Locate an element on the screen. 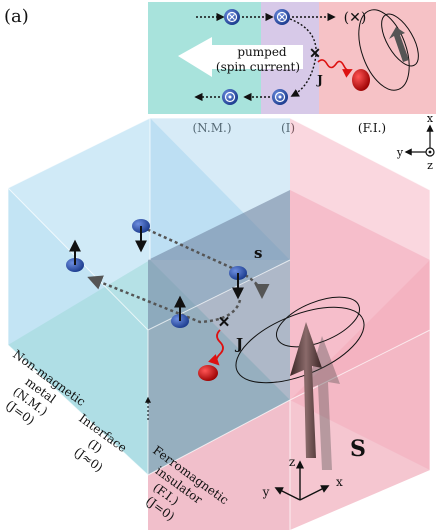 The width and height of the screenshot is (438, 532). main-axis-x: x is located at coordinates (339, 482).